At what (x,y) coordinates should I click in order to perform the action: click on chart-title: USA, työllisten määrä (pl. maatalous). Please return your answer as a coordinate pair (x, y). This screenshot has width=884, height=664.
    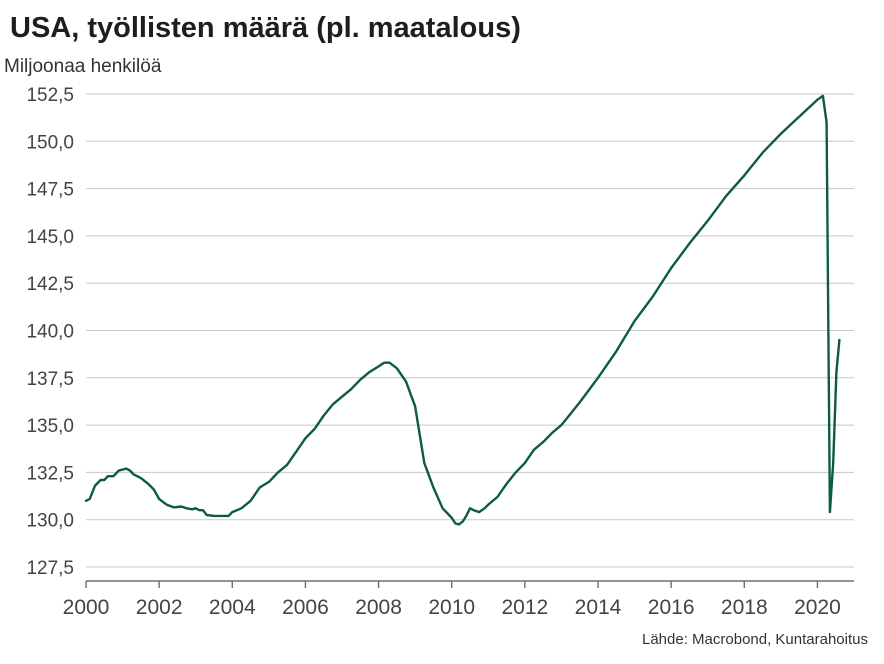
    Looking at the image, I should click on (265, 28).